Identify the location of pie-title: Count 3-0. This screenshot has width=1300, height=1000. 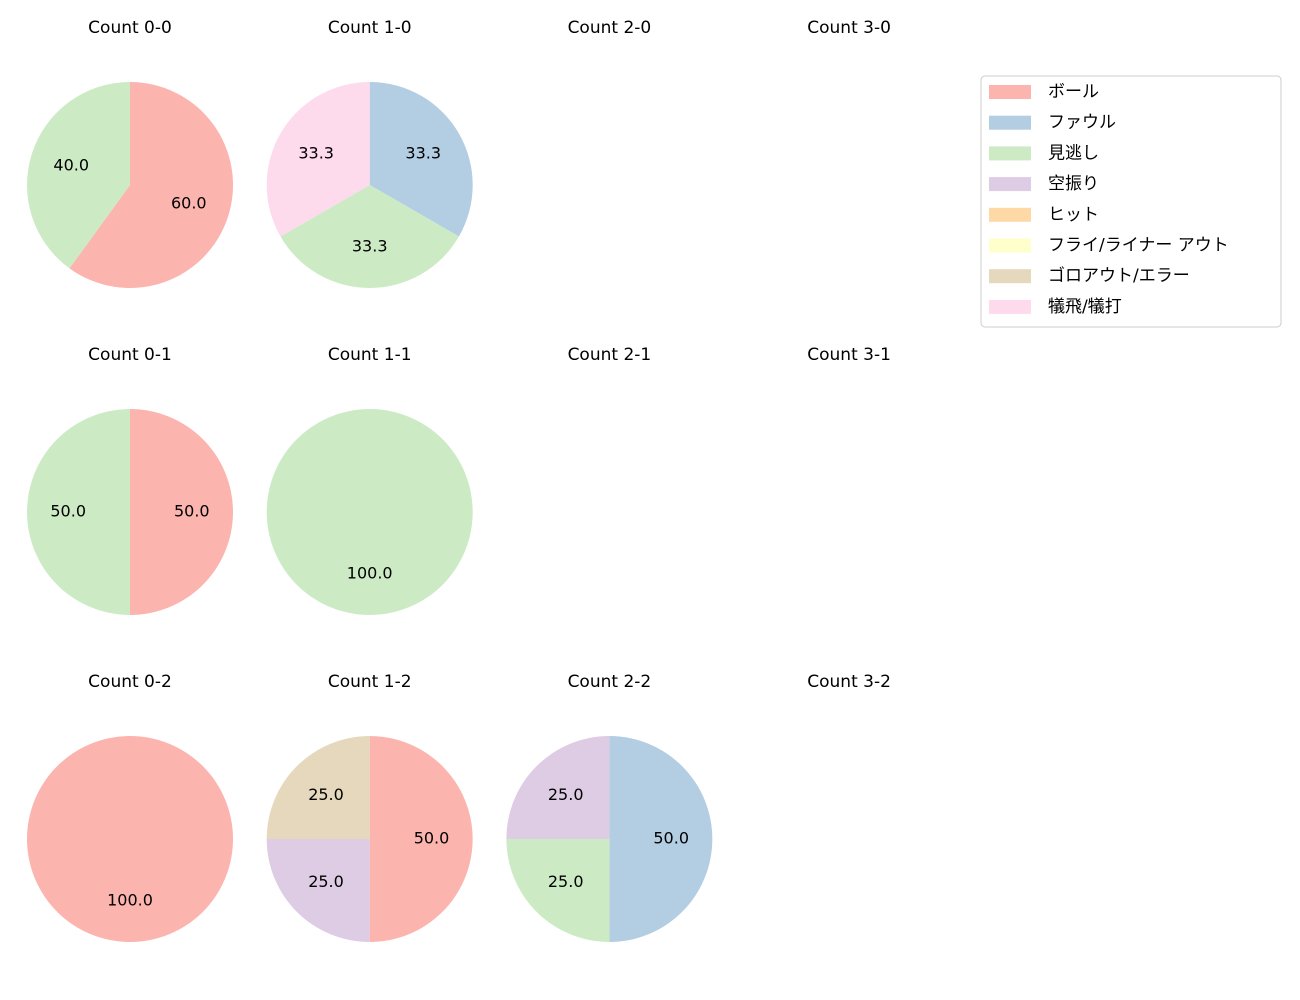
(849, 28).